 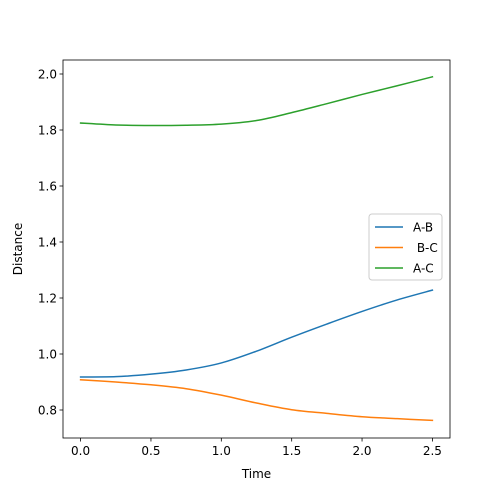 What do you see at coordinates (150, 451) in the screenshot?
I see `x-tick-label: 0.5` at bounding box center [150, 451].